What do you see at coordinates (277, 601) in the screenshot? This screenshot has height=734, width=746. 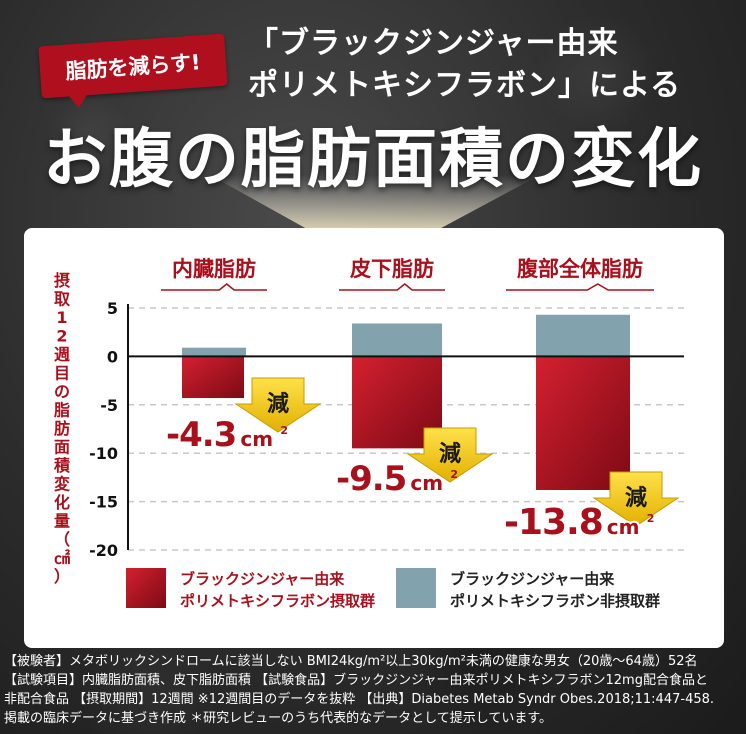 I see `legend-label-treated-2: ポリメトキシフラボン摂取群` at bounding box center [277, 601].